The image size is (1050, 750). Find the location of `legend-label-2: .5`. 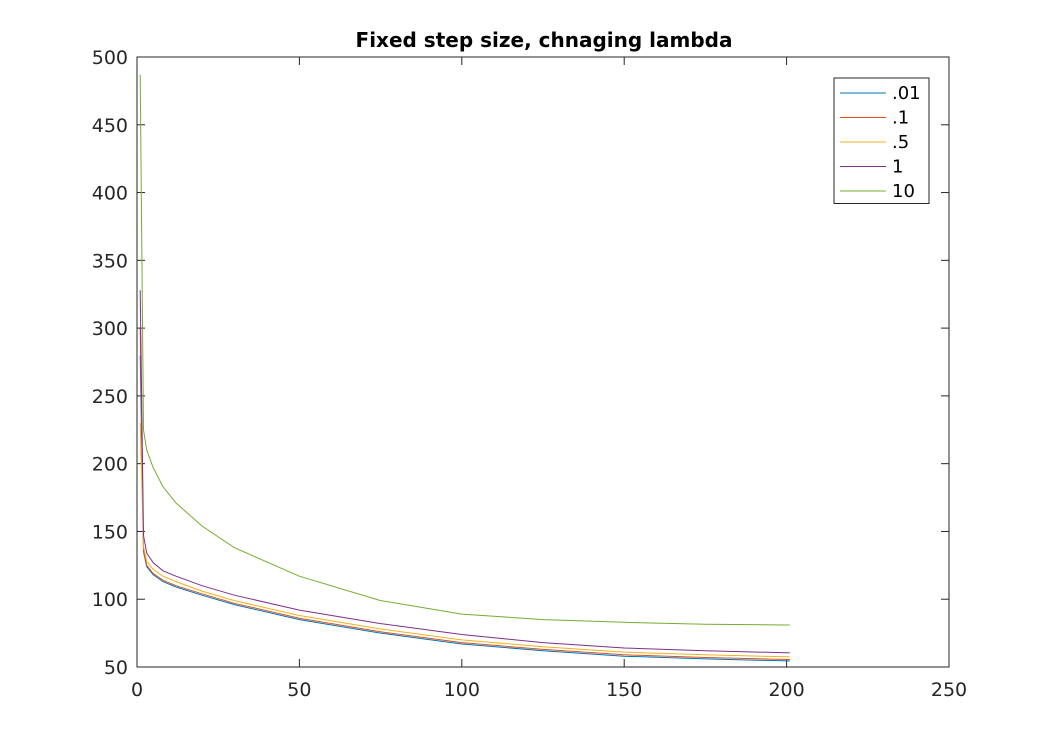

legend-label-2: .5 is located at coordinates (900, 142).